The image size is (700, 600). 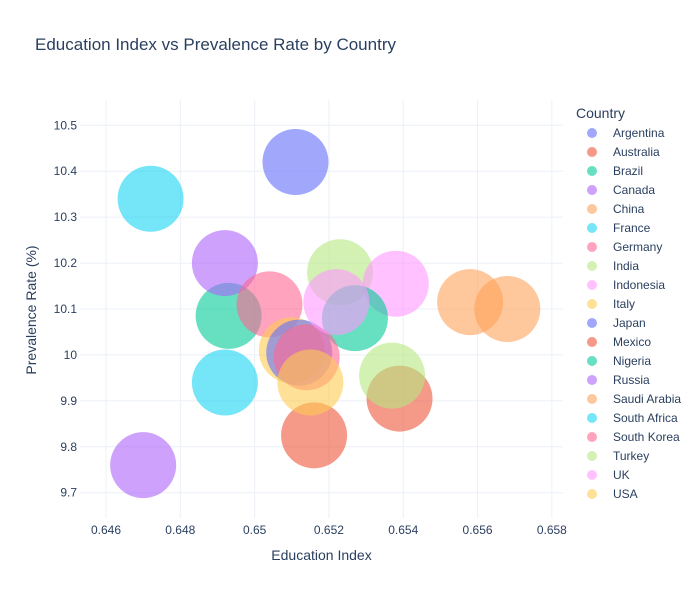 What do you see at coordinates (632, 228) in the screenshot?
I see `legend-item-label: France` at bounding box center [632, 228].